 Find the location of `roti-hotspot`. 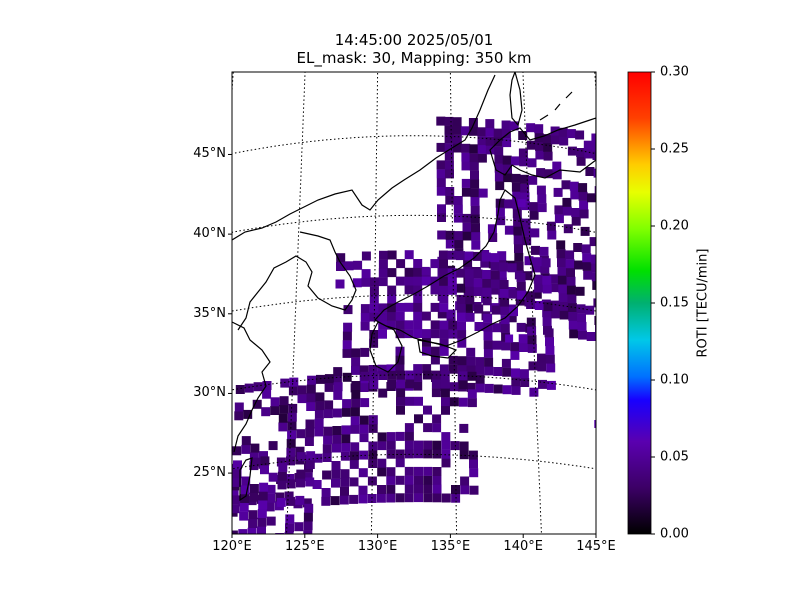

roti-hotspot is located at coordinates (425, 270).